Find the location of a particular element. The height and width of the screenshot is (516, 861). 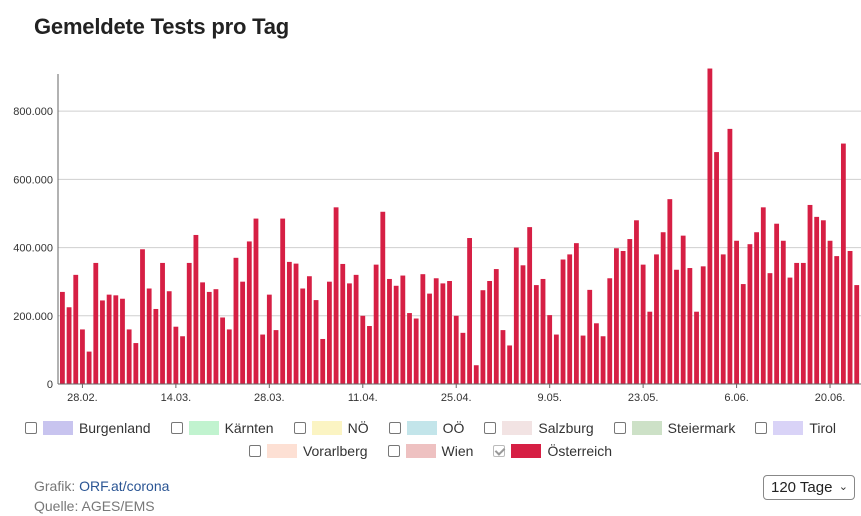

legend-item: Kärnten is located at coordinates (222, 428).